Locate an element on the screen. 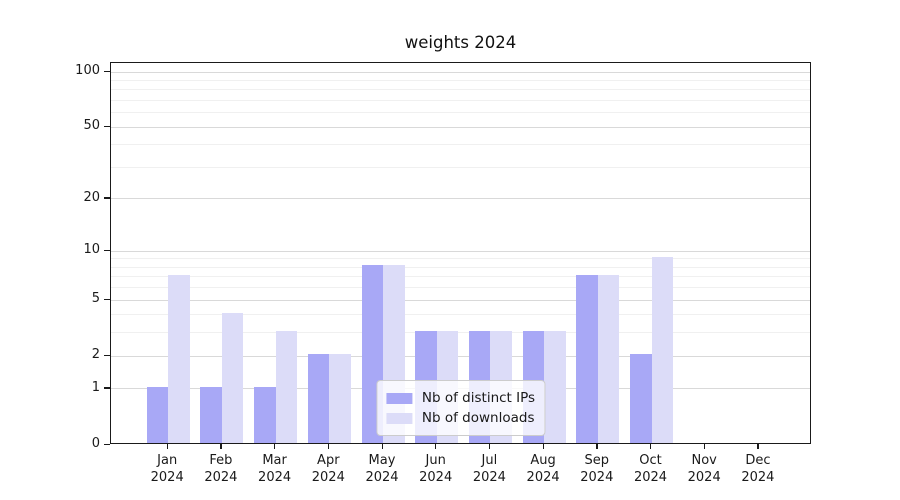  bar-downloads-feb is located at coordinates (232, 377).